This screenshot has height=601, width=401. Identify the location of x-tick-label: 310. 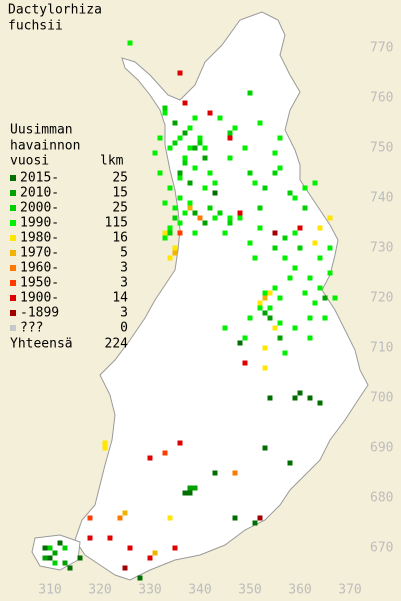
(49, 590).